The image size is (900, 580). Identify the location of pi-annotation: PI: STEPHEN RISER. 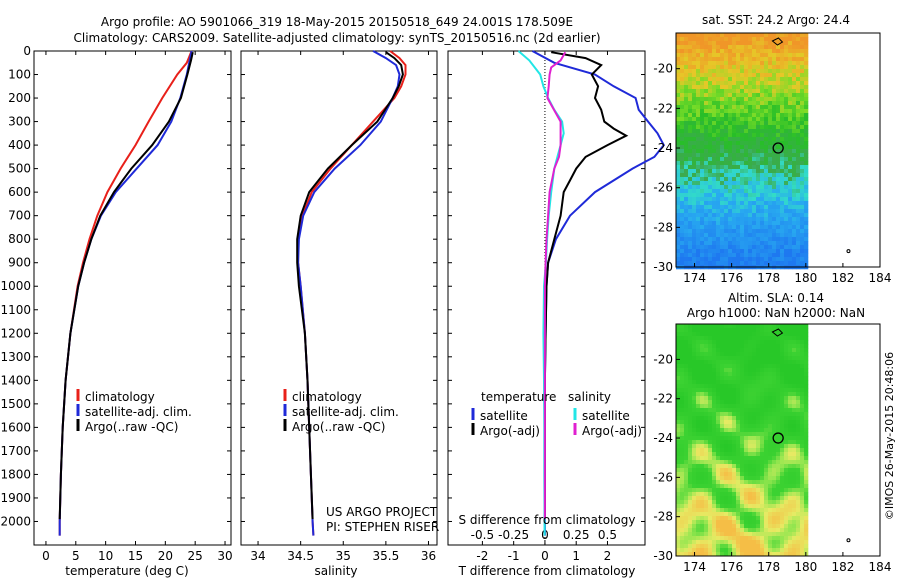
(382, 527).